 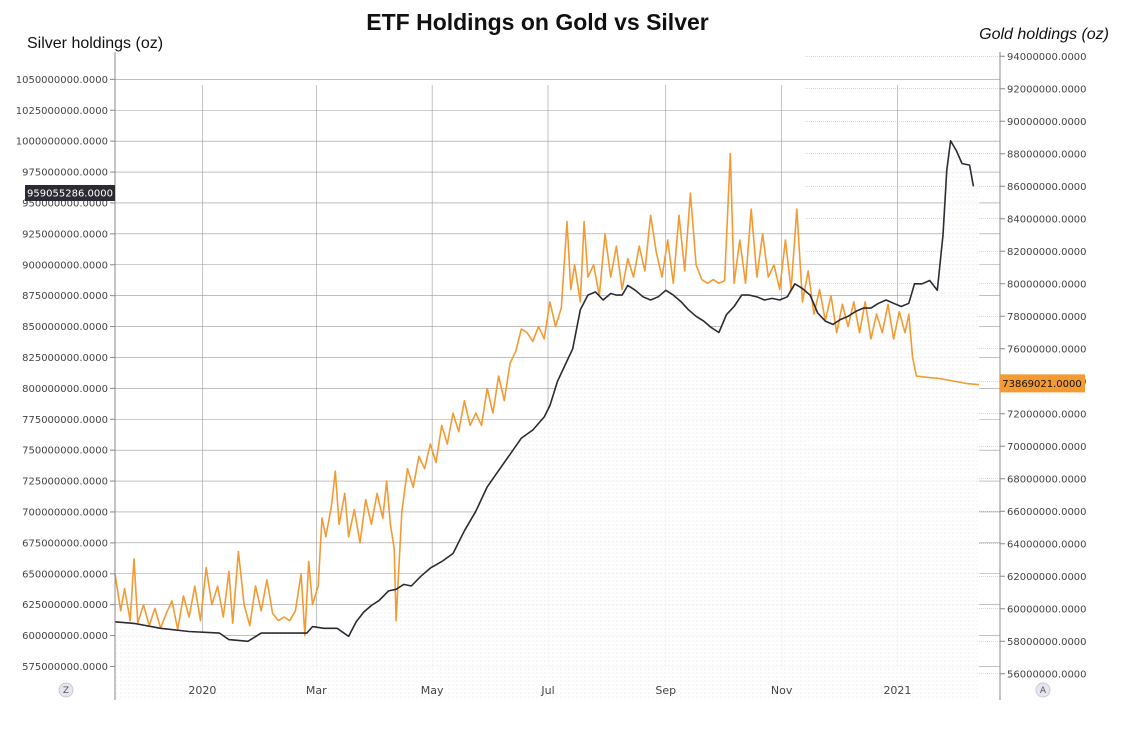 I want to click on right-tick-label: 64000000.0000, so click(x=1047, y=544).